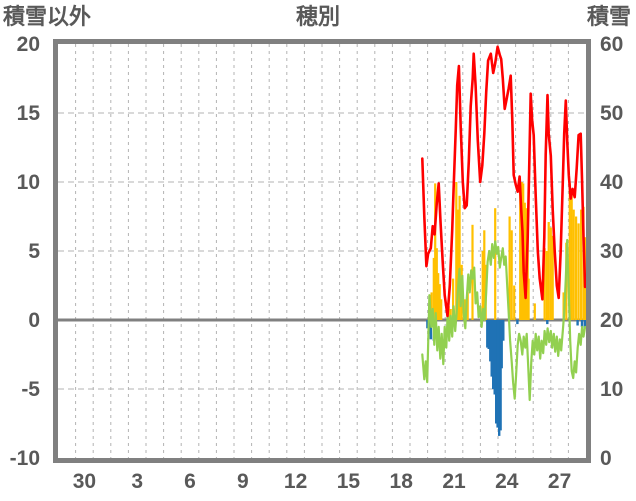 This screenshot has width=636, height=501. What do you see at coordinates (507, 481) in the screenshot?
I see `x-axis-tick-label: 24` at bounding box center [507, 481].